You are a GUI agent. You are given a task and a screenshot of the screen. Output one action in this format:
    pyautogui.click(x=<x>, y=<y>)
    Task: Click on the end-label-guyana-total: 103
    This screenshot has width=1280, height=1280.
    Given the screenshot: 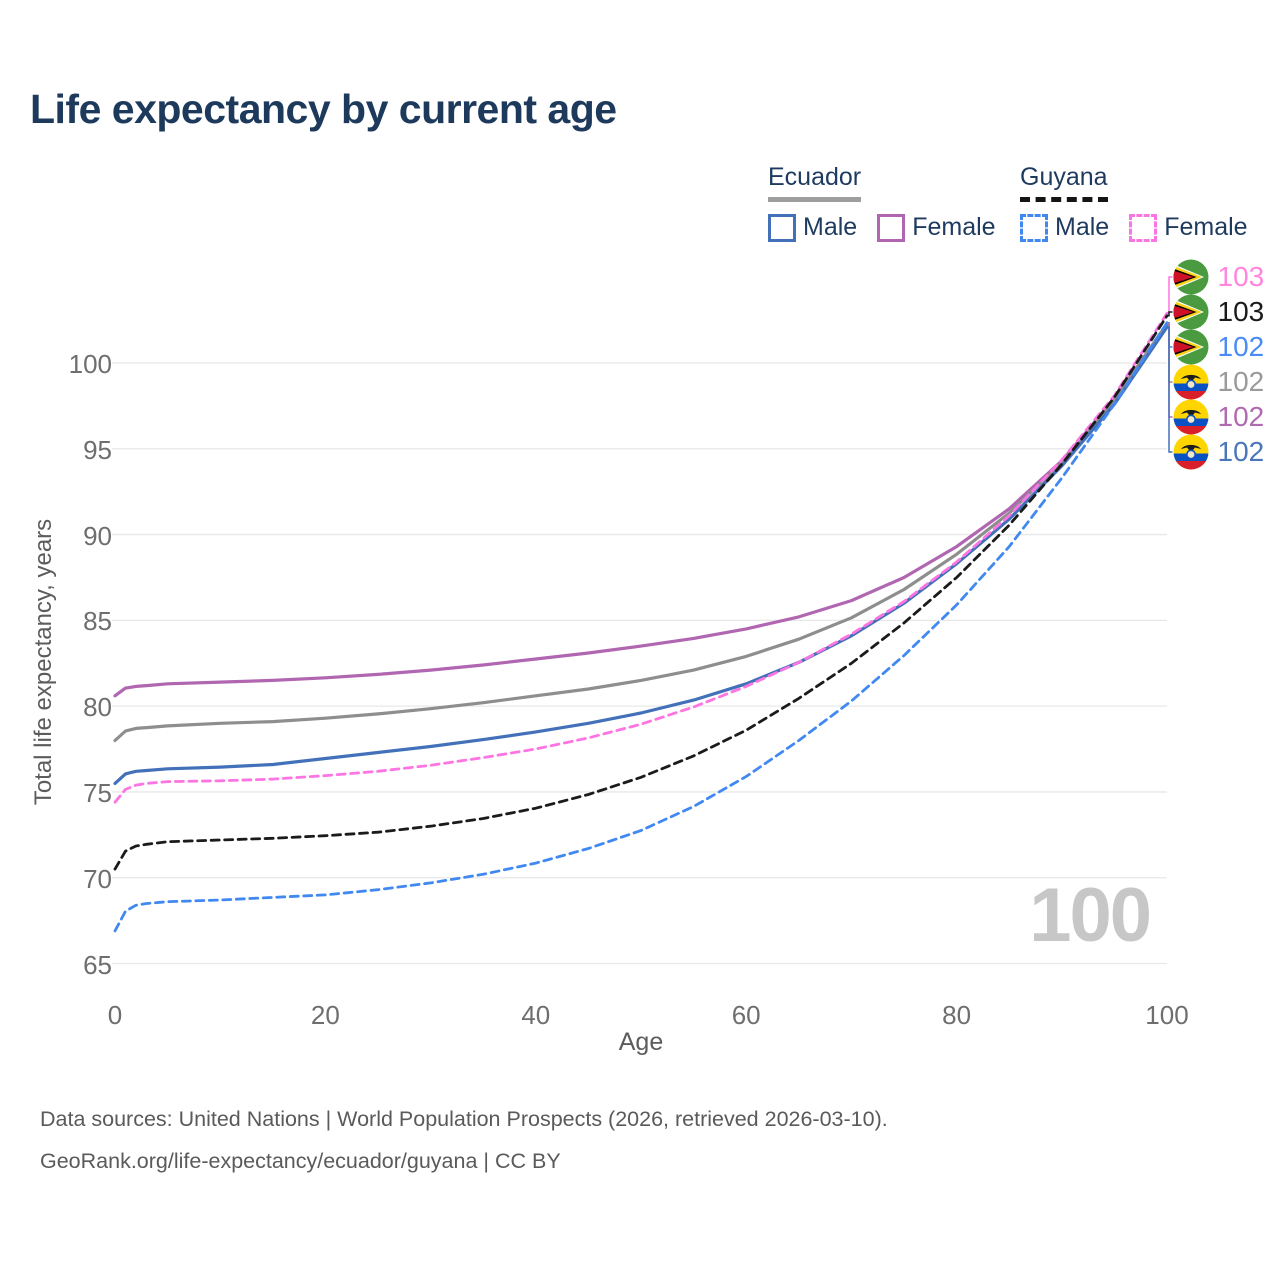 What is the action you would take?
    pyautogui.click(x=1219, y=312)
    